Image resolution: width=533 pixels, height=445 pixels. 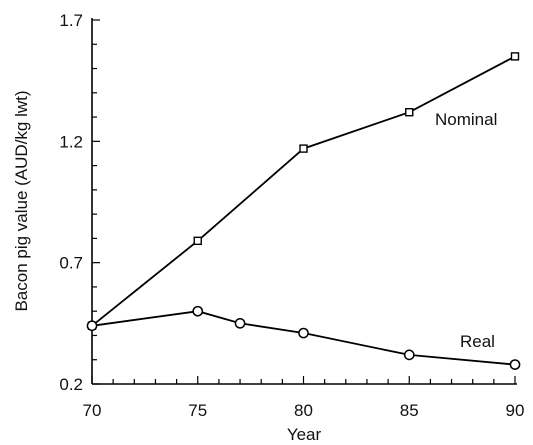 I want to click on real-series-line, so click(x=303, y=338).